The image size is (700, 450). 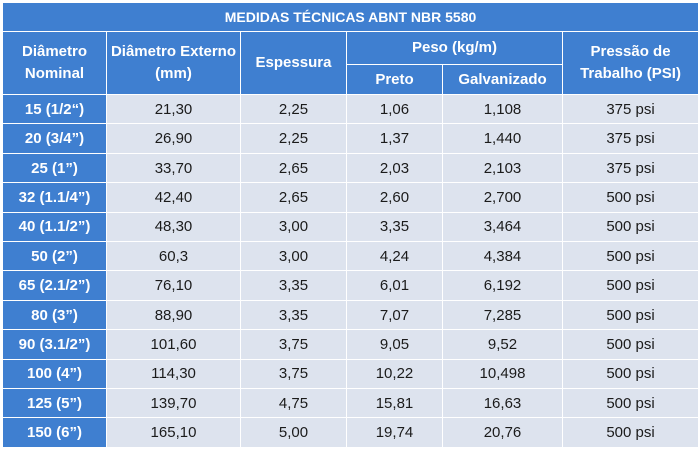 What do you see at coordinates (173, 256) in the screenshot?
I see `cell-externo: 60,3` at bounding box center [173, 256].